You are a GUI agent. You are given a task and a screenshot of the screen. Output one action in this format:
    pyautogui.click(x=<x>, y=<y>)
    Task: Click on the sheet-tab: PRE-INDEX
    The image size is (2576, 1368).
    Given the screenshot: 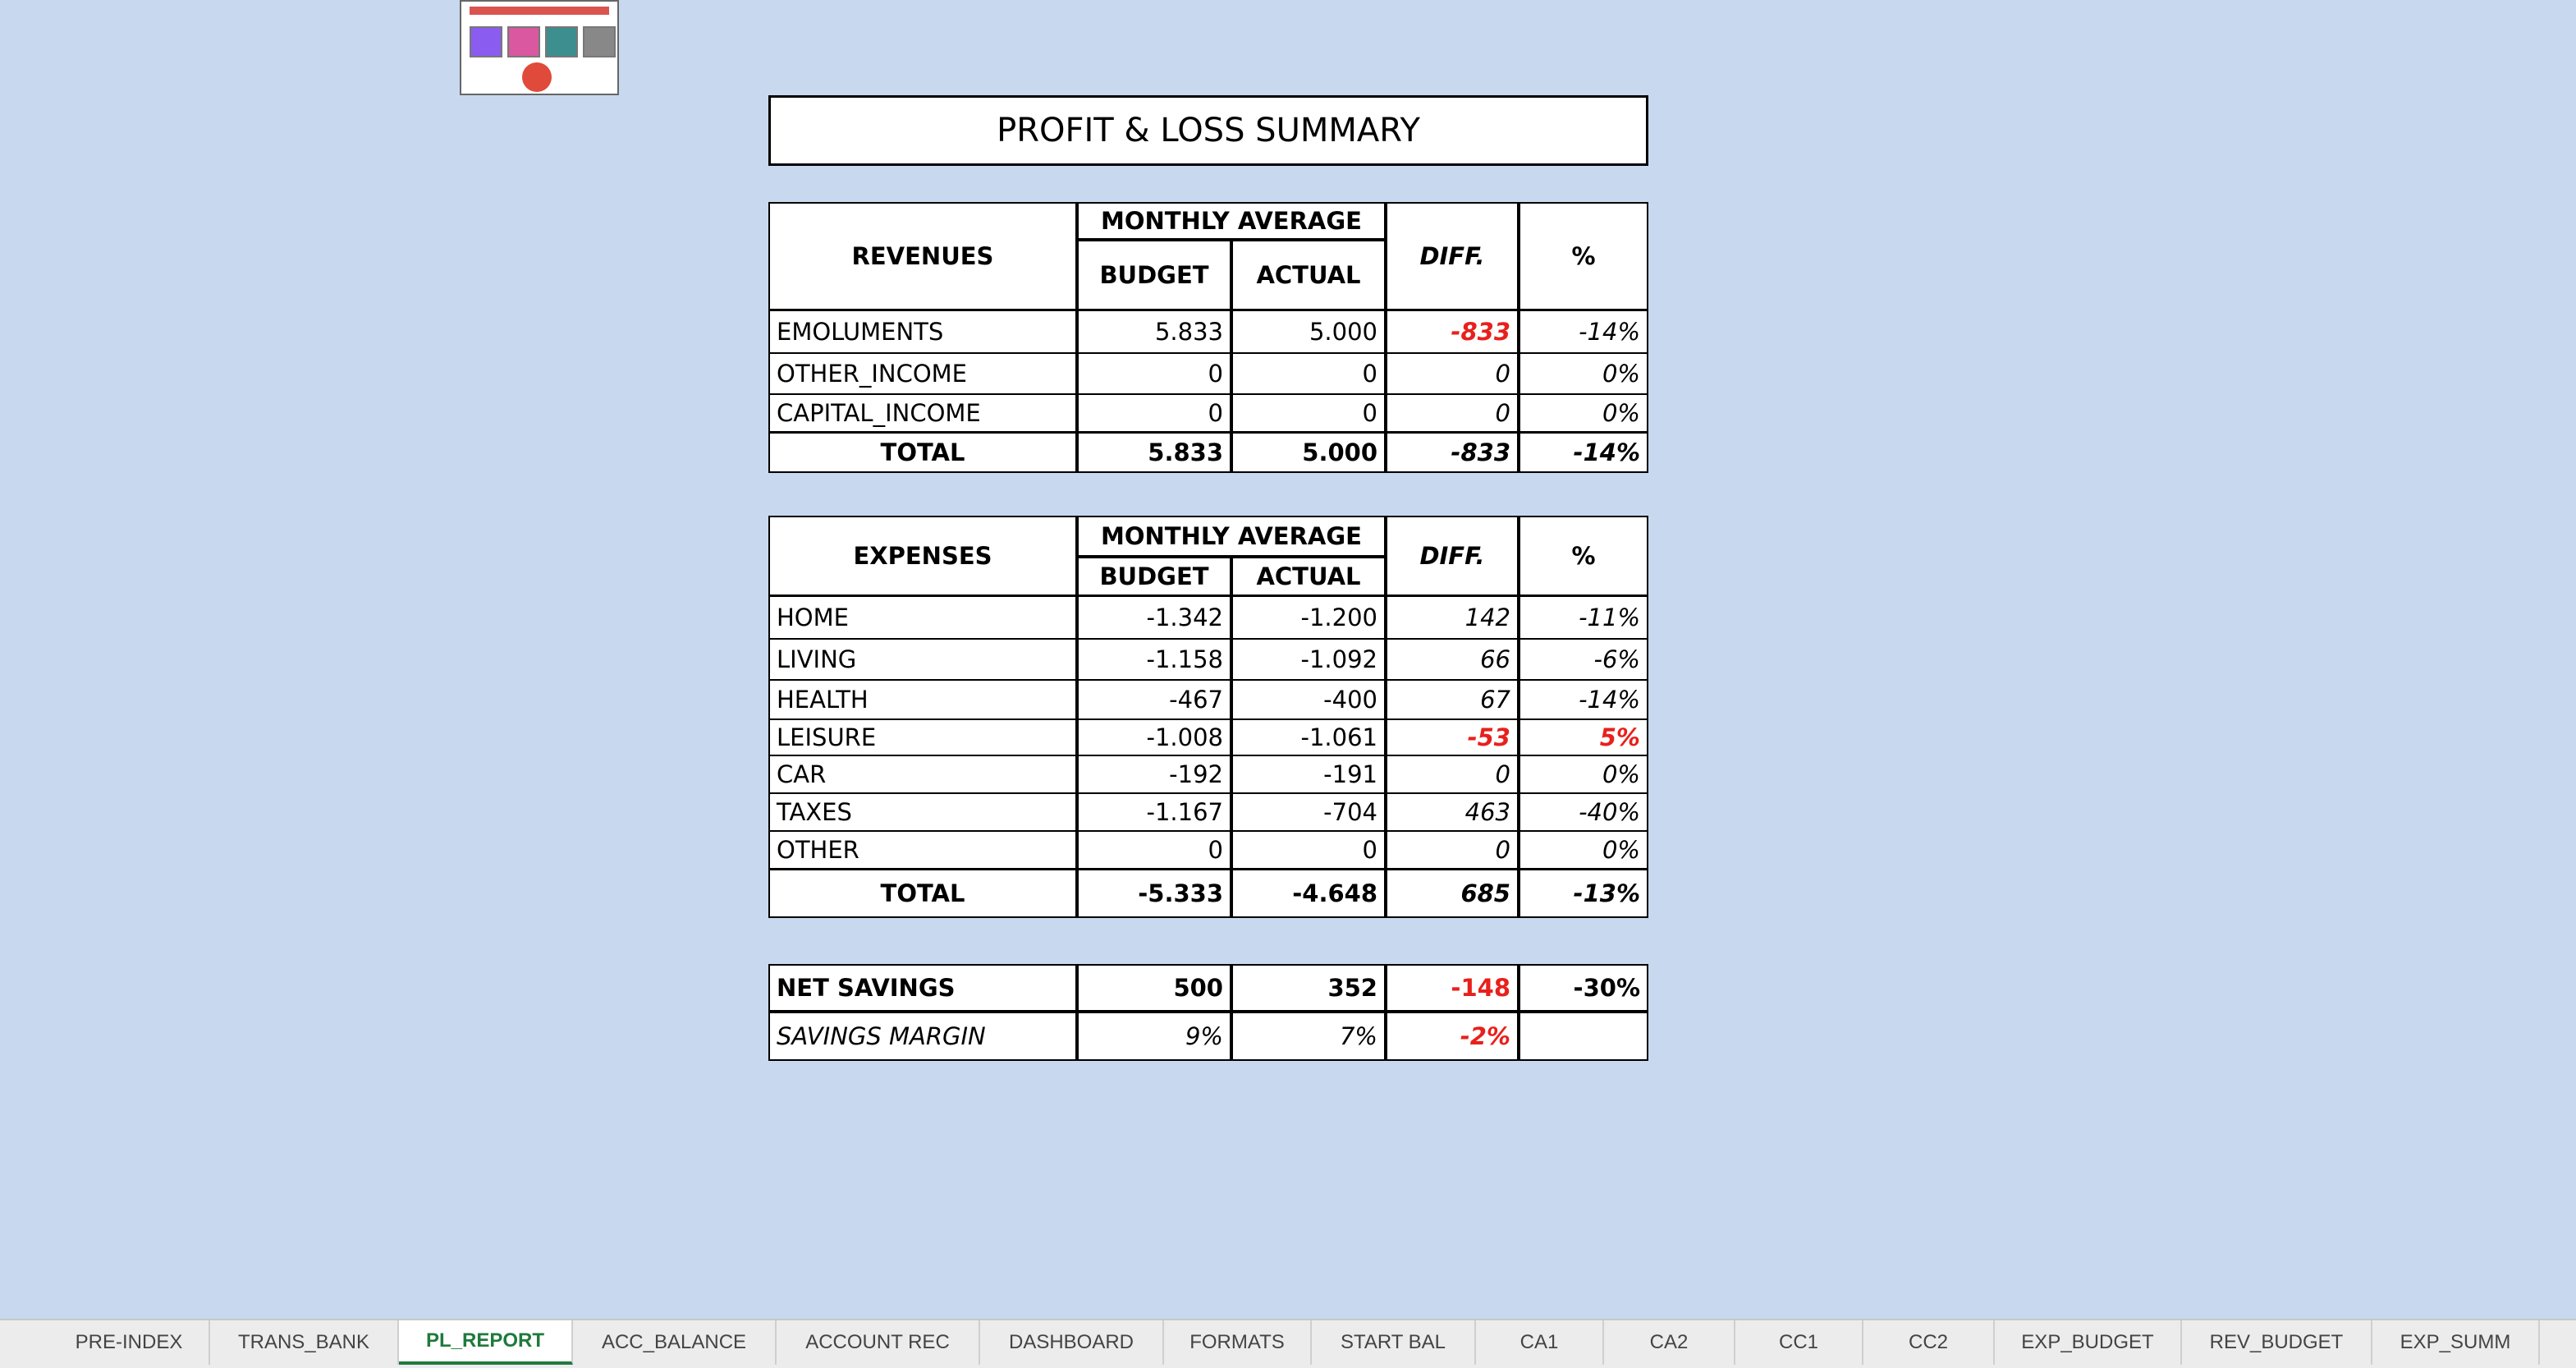 What is the action you would take?
    pyautogui.click(x=129, y=1342)
    